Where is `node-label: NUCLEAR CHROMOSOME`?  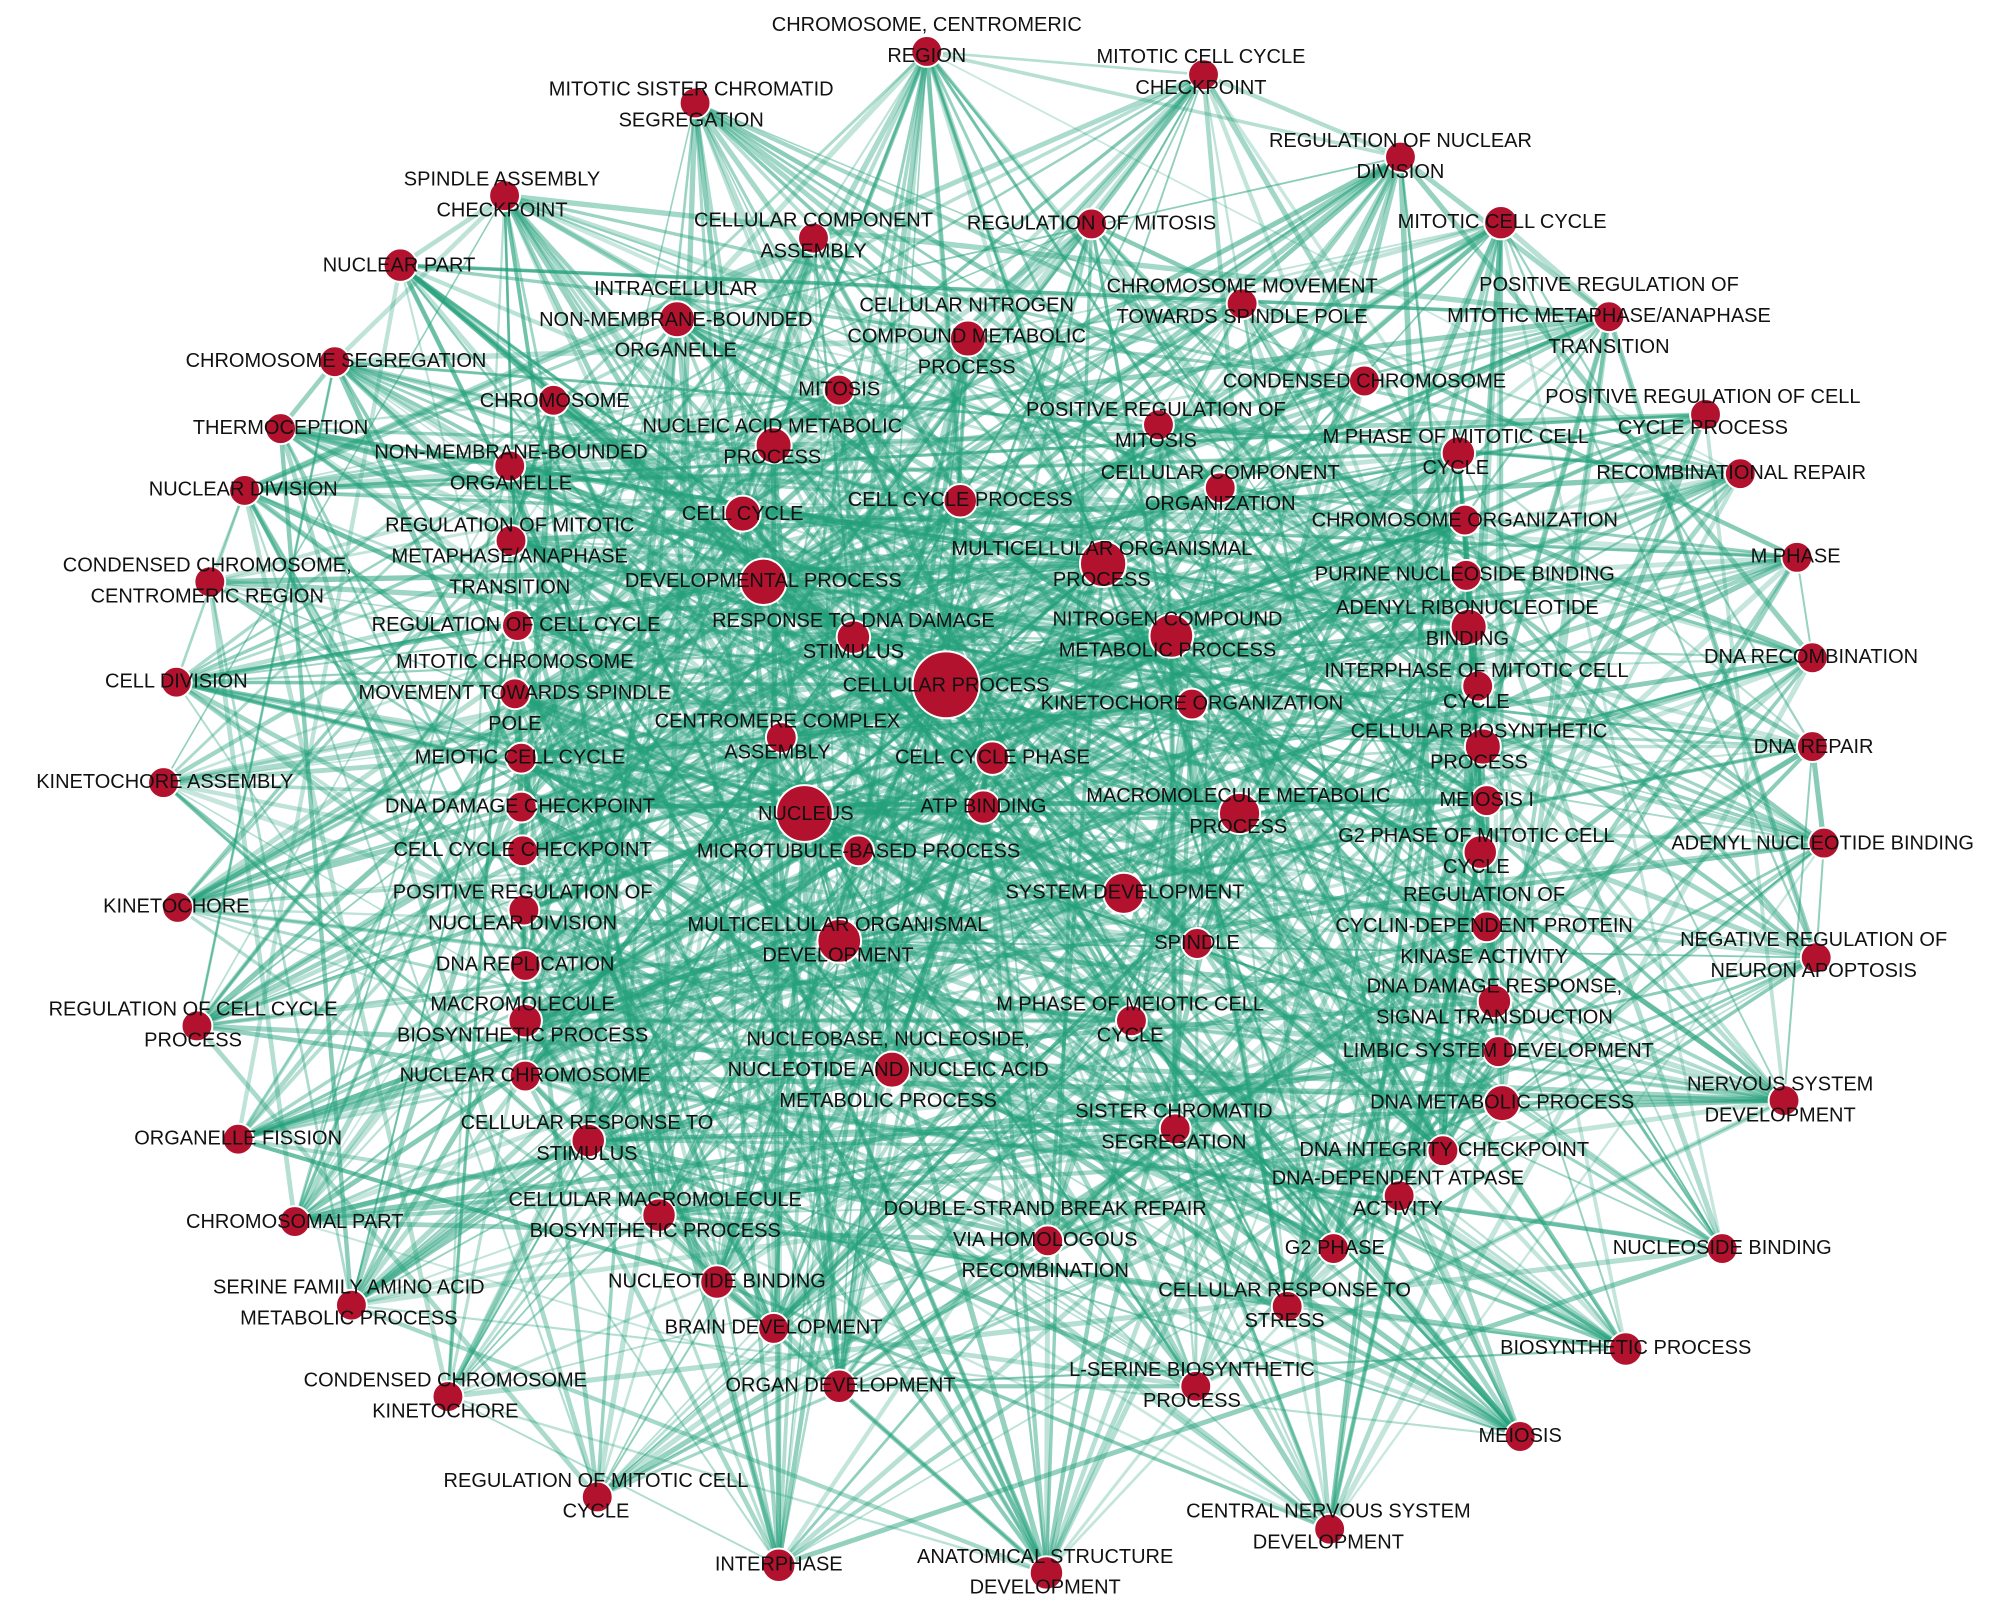
node-label: NUCLEAR CHROMOSOME is located at coordinates (525, 1075).